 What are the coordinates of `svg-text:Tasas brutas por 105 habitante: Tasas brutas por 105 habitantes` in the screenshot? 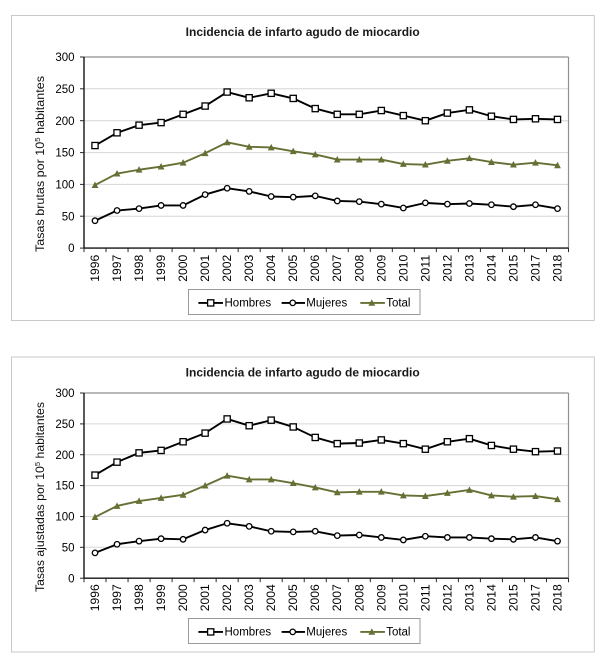 It's located at (40, 164).